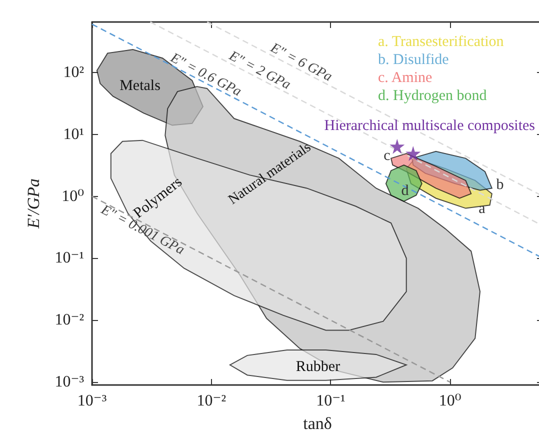 The width and height of the screenshot is (539, 431). I want to click on annotation: b, so click(500, 185).